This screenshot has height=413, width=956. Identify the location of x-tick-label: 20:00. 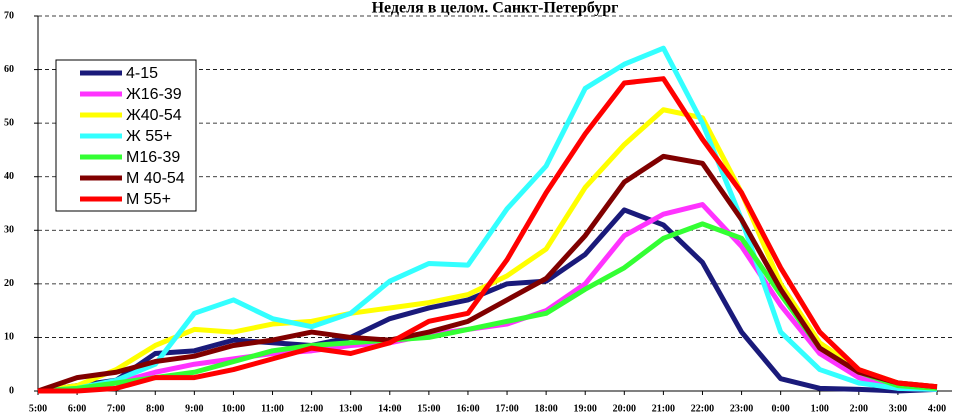
(624, 408).